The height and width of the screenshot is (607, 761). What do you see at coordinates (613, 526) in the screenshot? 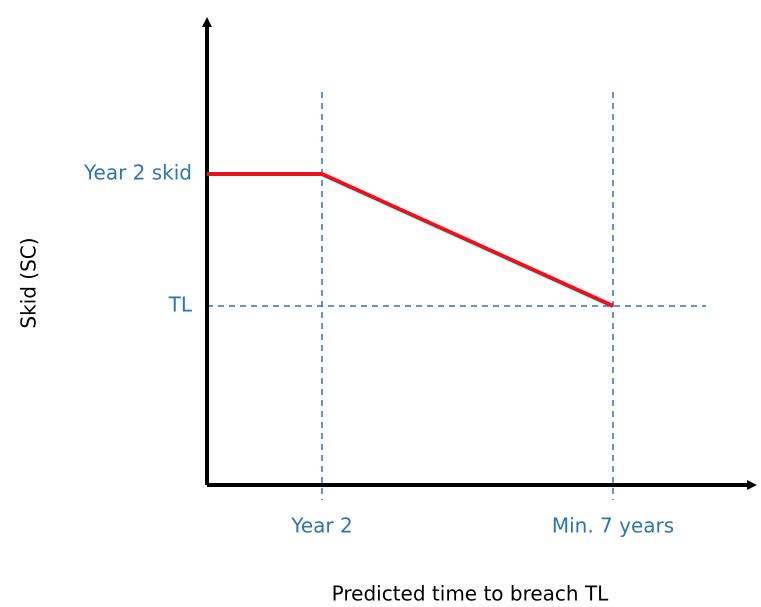
I see `x-label: Min. 7 years` at bounding box center [613, 526].